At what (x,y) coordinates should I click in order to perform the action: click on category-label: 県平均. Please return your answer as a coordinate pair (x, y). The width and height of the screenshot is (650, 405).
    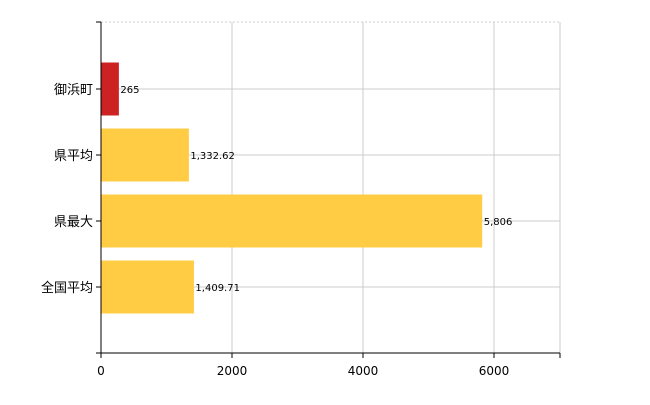
    Looking at the image, I should click on (73, 156).